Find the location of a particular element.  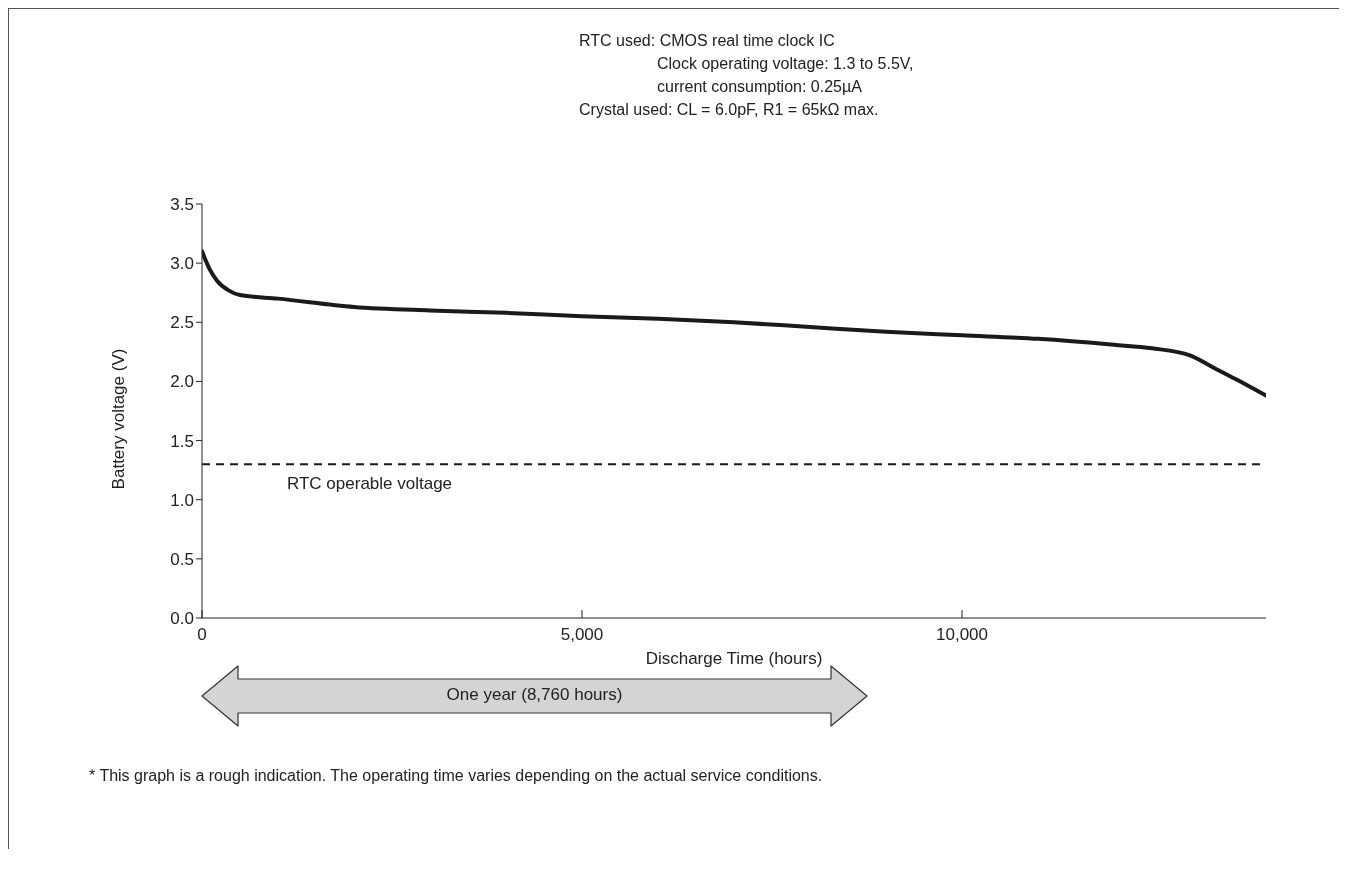

y-tick-label: 0.5 is located at coordinates (182, 559).